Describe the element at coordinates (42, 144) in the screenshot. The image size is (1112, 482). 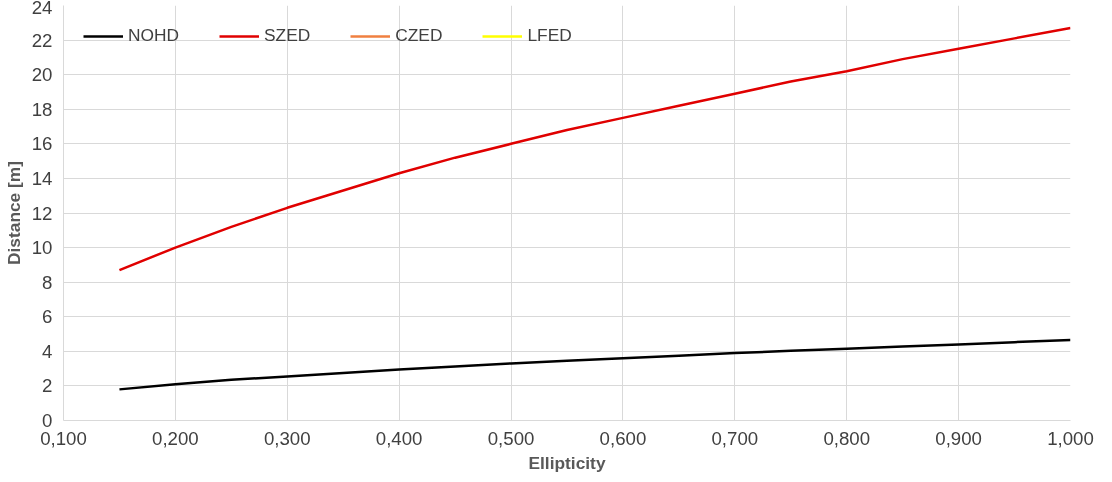
I see `y-tick-label: 16` at that location.